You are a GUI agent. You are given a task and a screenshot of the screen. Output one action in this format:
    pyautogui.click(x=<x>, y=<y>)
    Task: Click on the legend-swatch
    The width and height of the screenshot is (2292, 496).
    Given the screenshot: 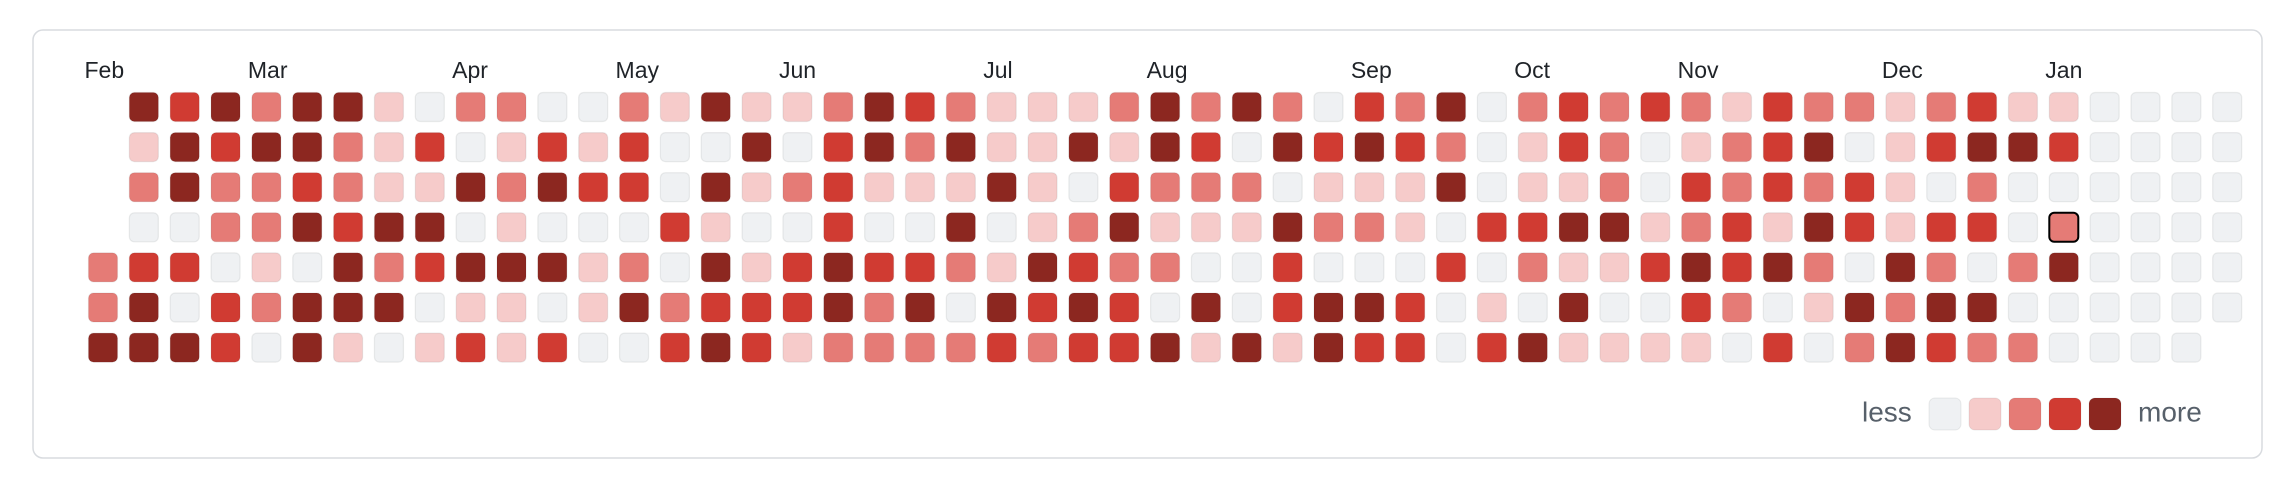 What is the action you would take?
    pyautogui.click(x=2065, y=414)
    